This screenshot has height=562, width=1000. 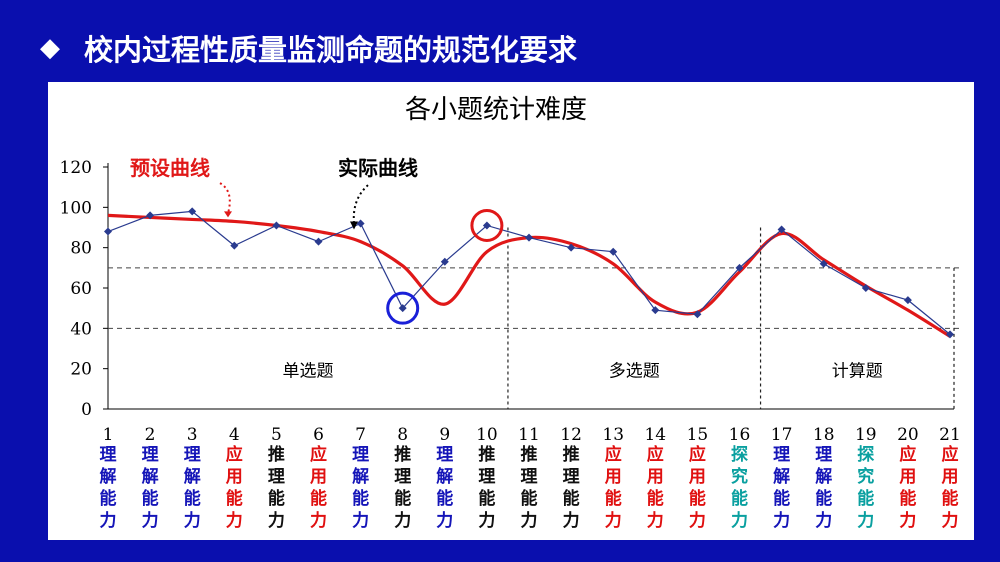 I want to click on preset-arrowhead-icon, so click(x=228, y=214).